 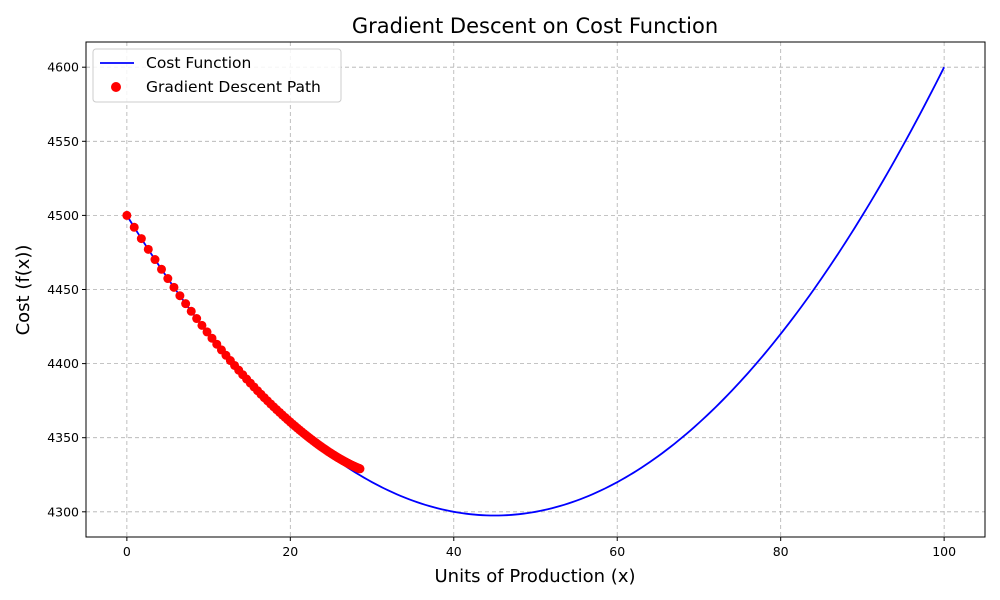 I want to click on legend-label-gradient-descent-path: Gradient Descent Path, so click(x=233, y=87).